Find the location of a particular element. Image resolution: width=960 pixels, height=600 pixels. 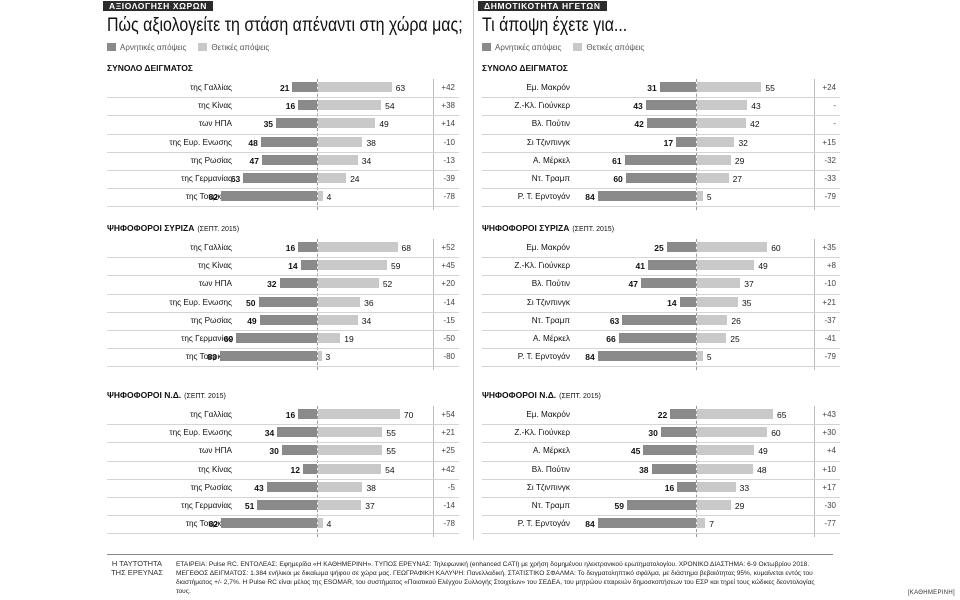

balance-value: +45 is located at coordinates (448, 266).